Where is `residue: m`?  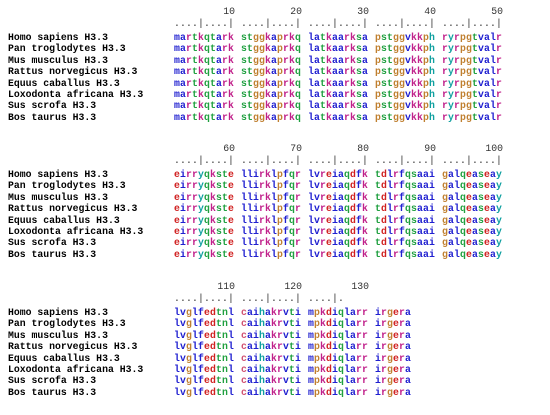
residue: m is located at coordinates (177, 117).